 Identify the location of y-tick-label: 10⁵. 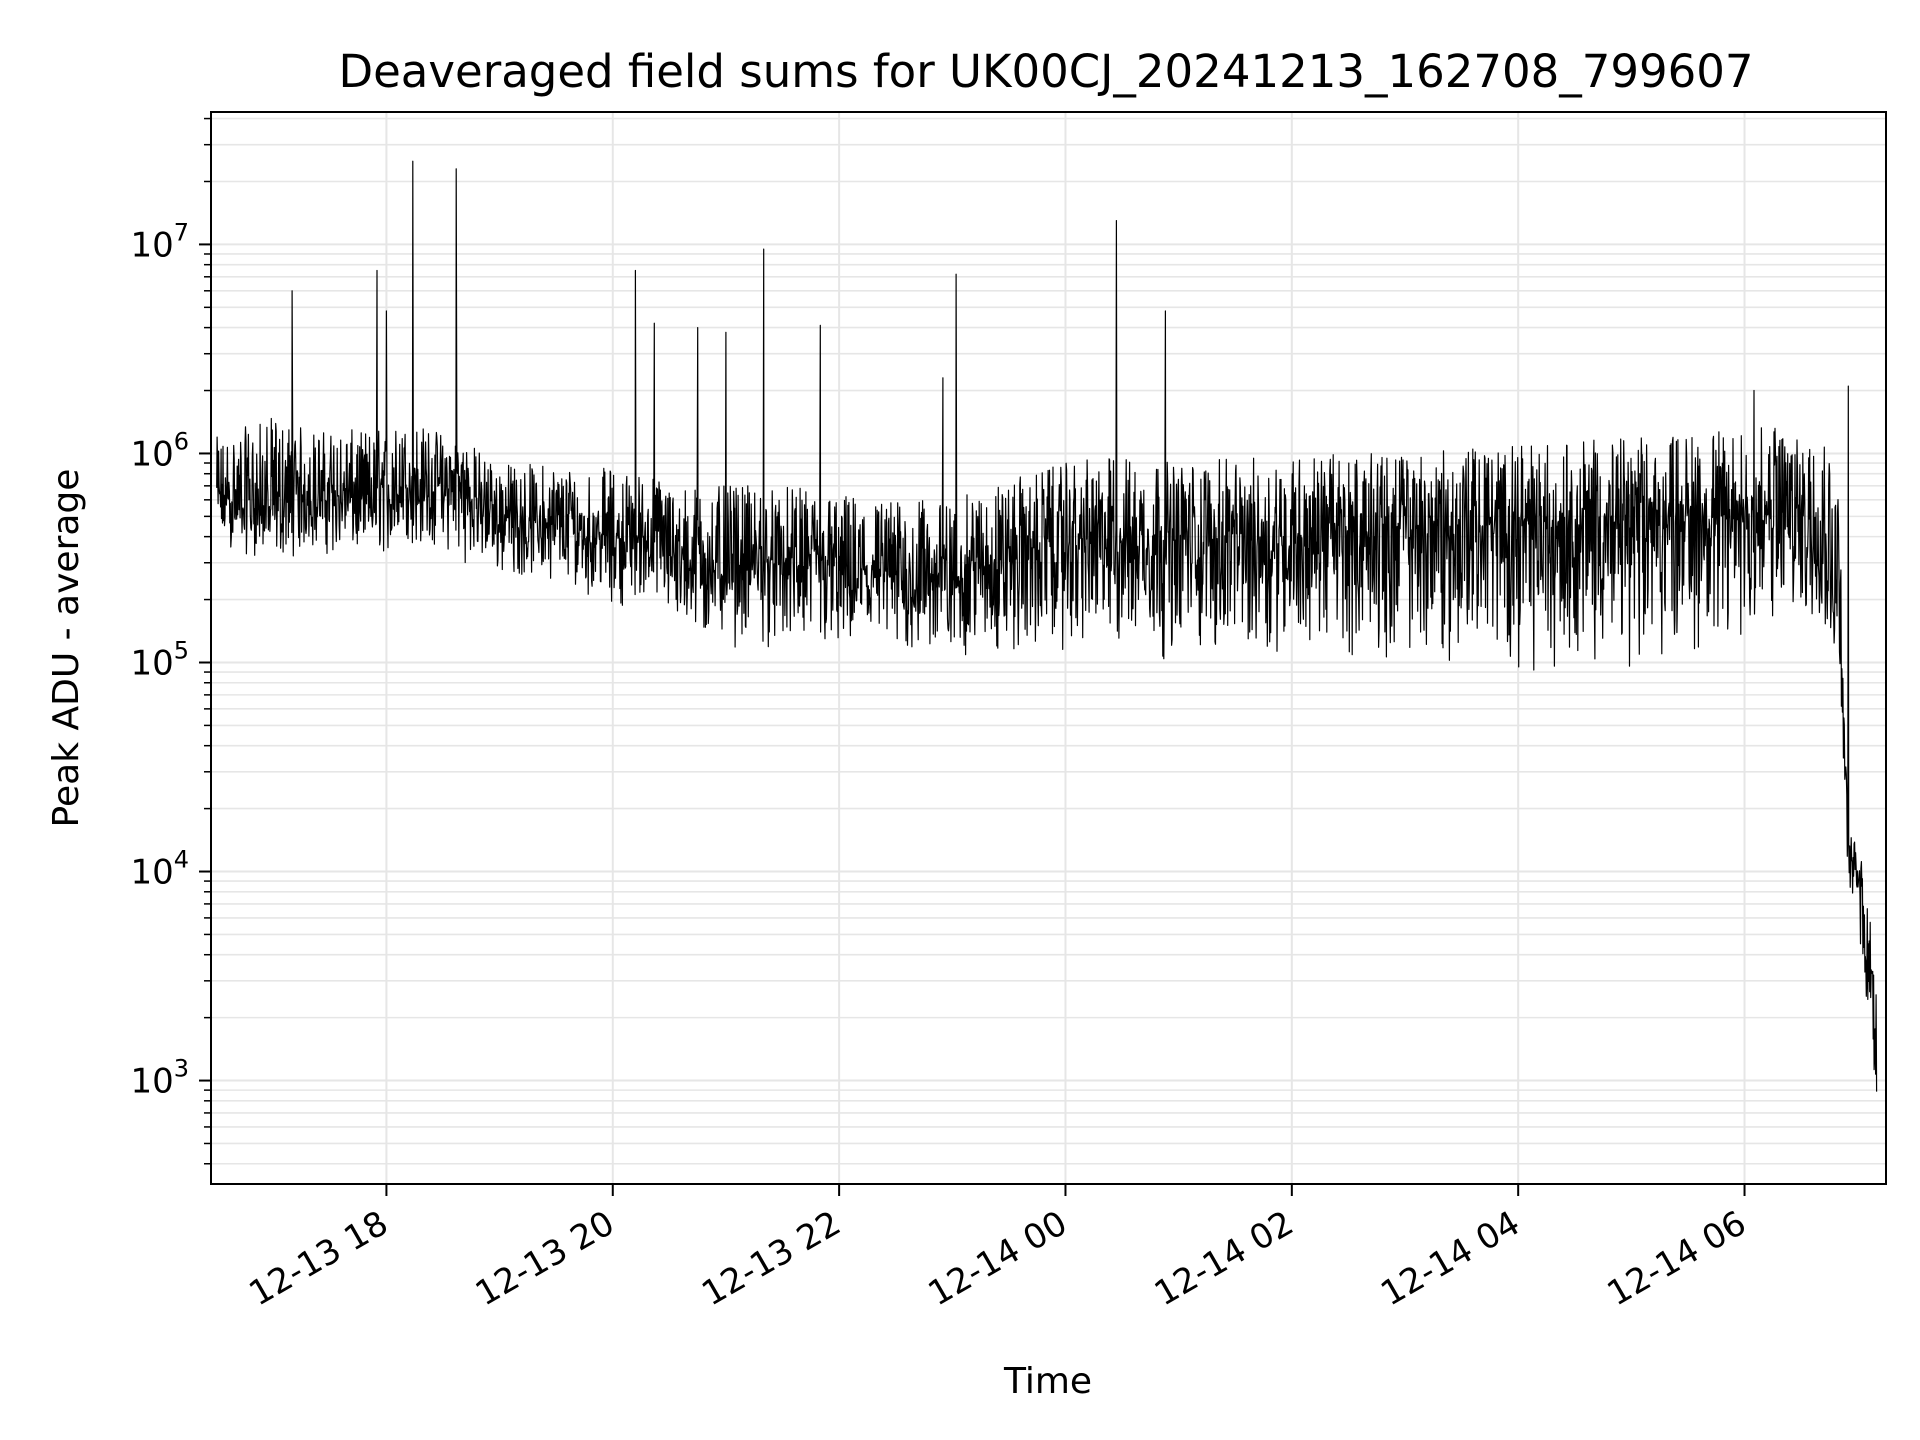
(159, 659).